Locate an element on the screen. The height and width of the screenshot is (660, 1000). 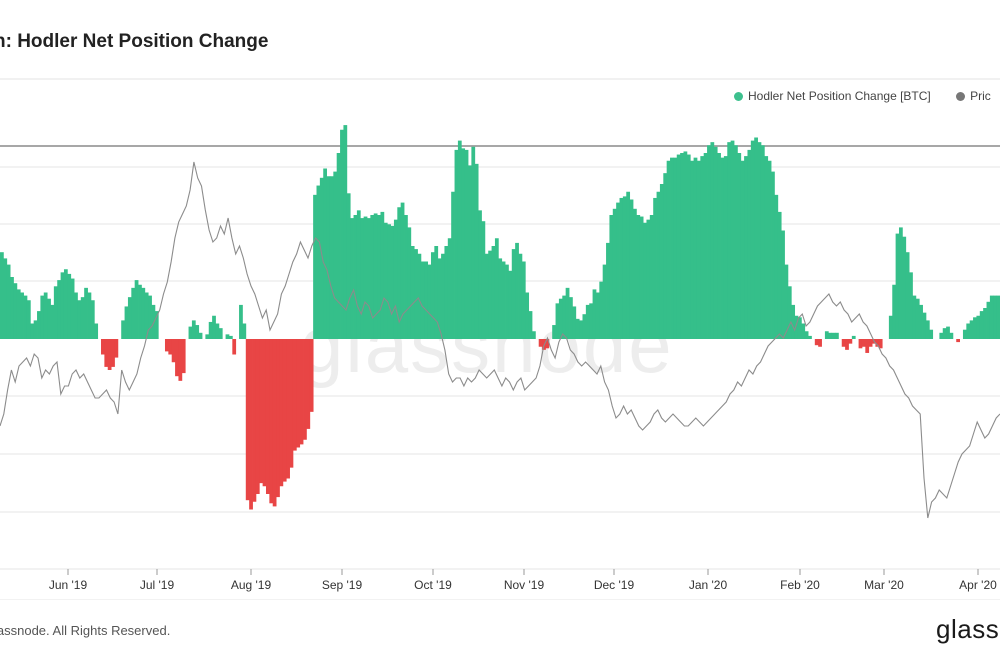
legend: Hodler Net Position Change [BTC] Pric is located at coordinates (867, 96).